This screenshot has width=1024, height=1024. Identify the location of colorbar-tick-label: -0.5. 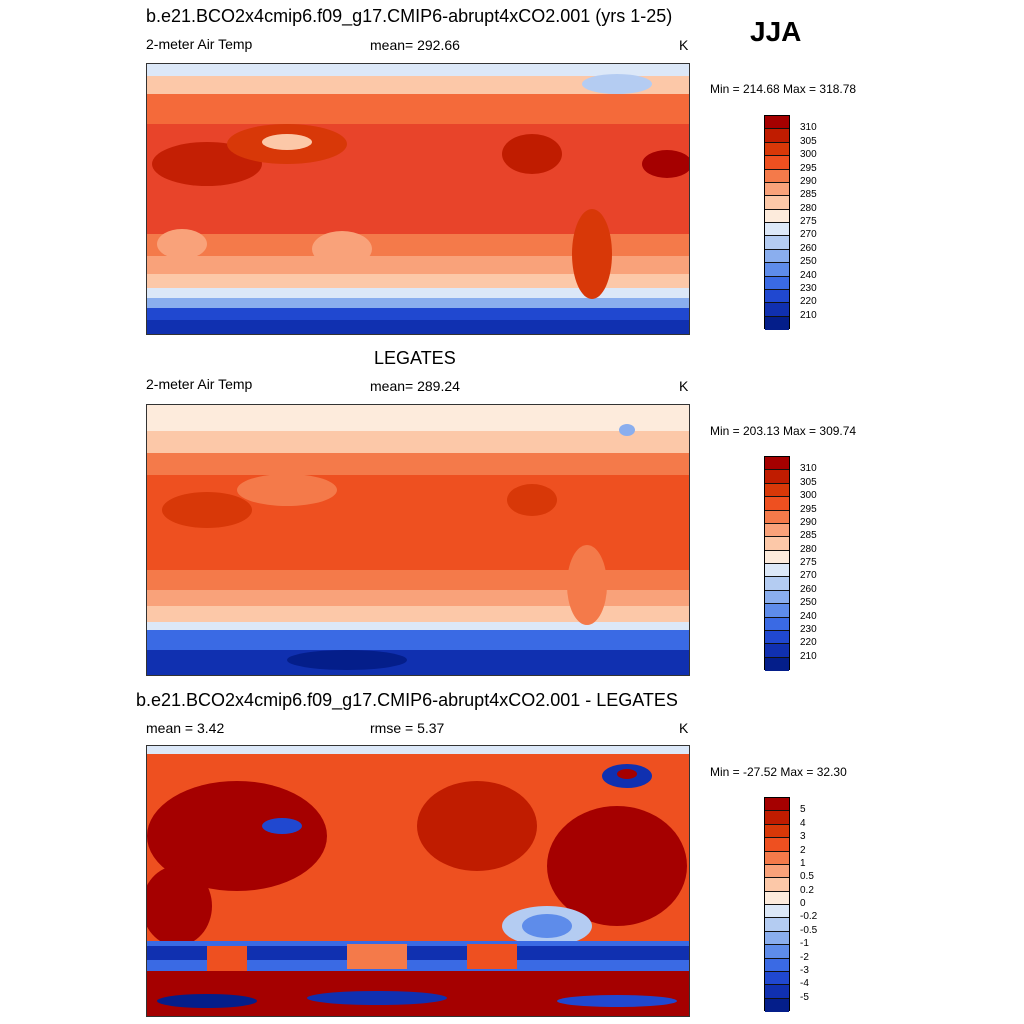
(809, 930).